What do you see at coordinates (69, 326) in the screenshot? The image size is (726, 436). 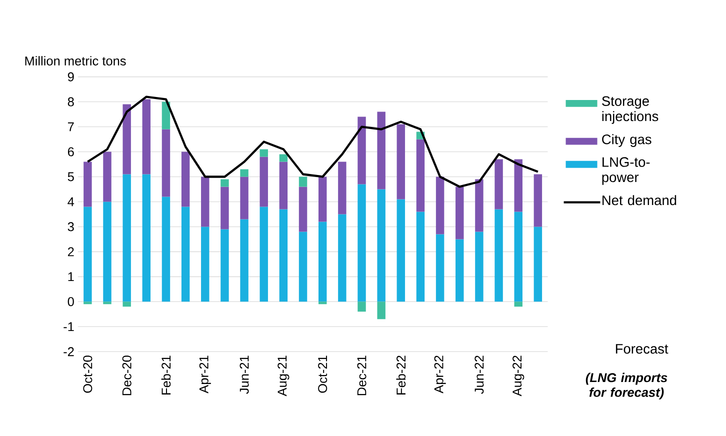 I see `y-tick-label: -1` at bounding box center [69, 326].